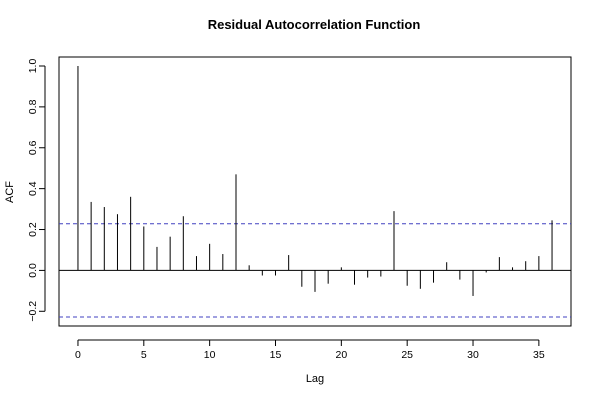  I want to click on y-ticks: −0.2 0.0 0.2 0.4 0.6 0.8 1.0, so click(36, 190).